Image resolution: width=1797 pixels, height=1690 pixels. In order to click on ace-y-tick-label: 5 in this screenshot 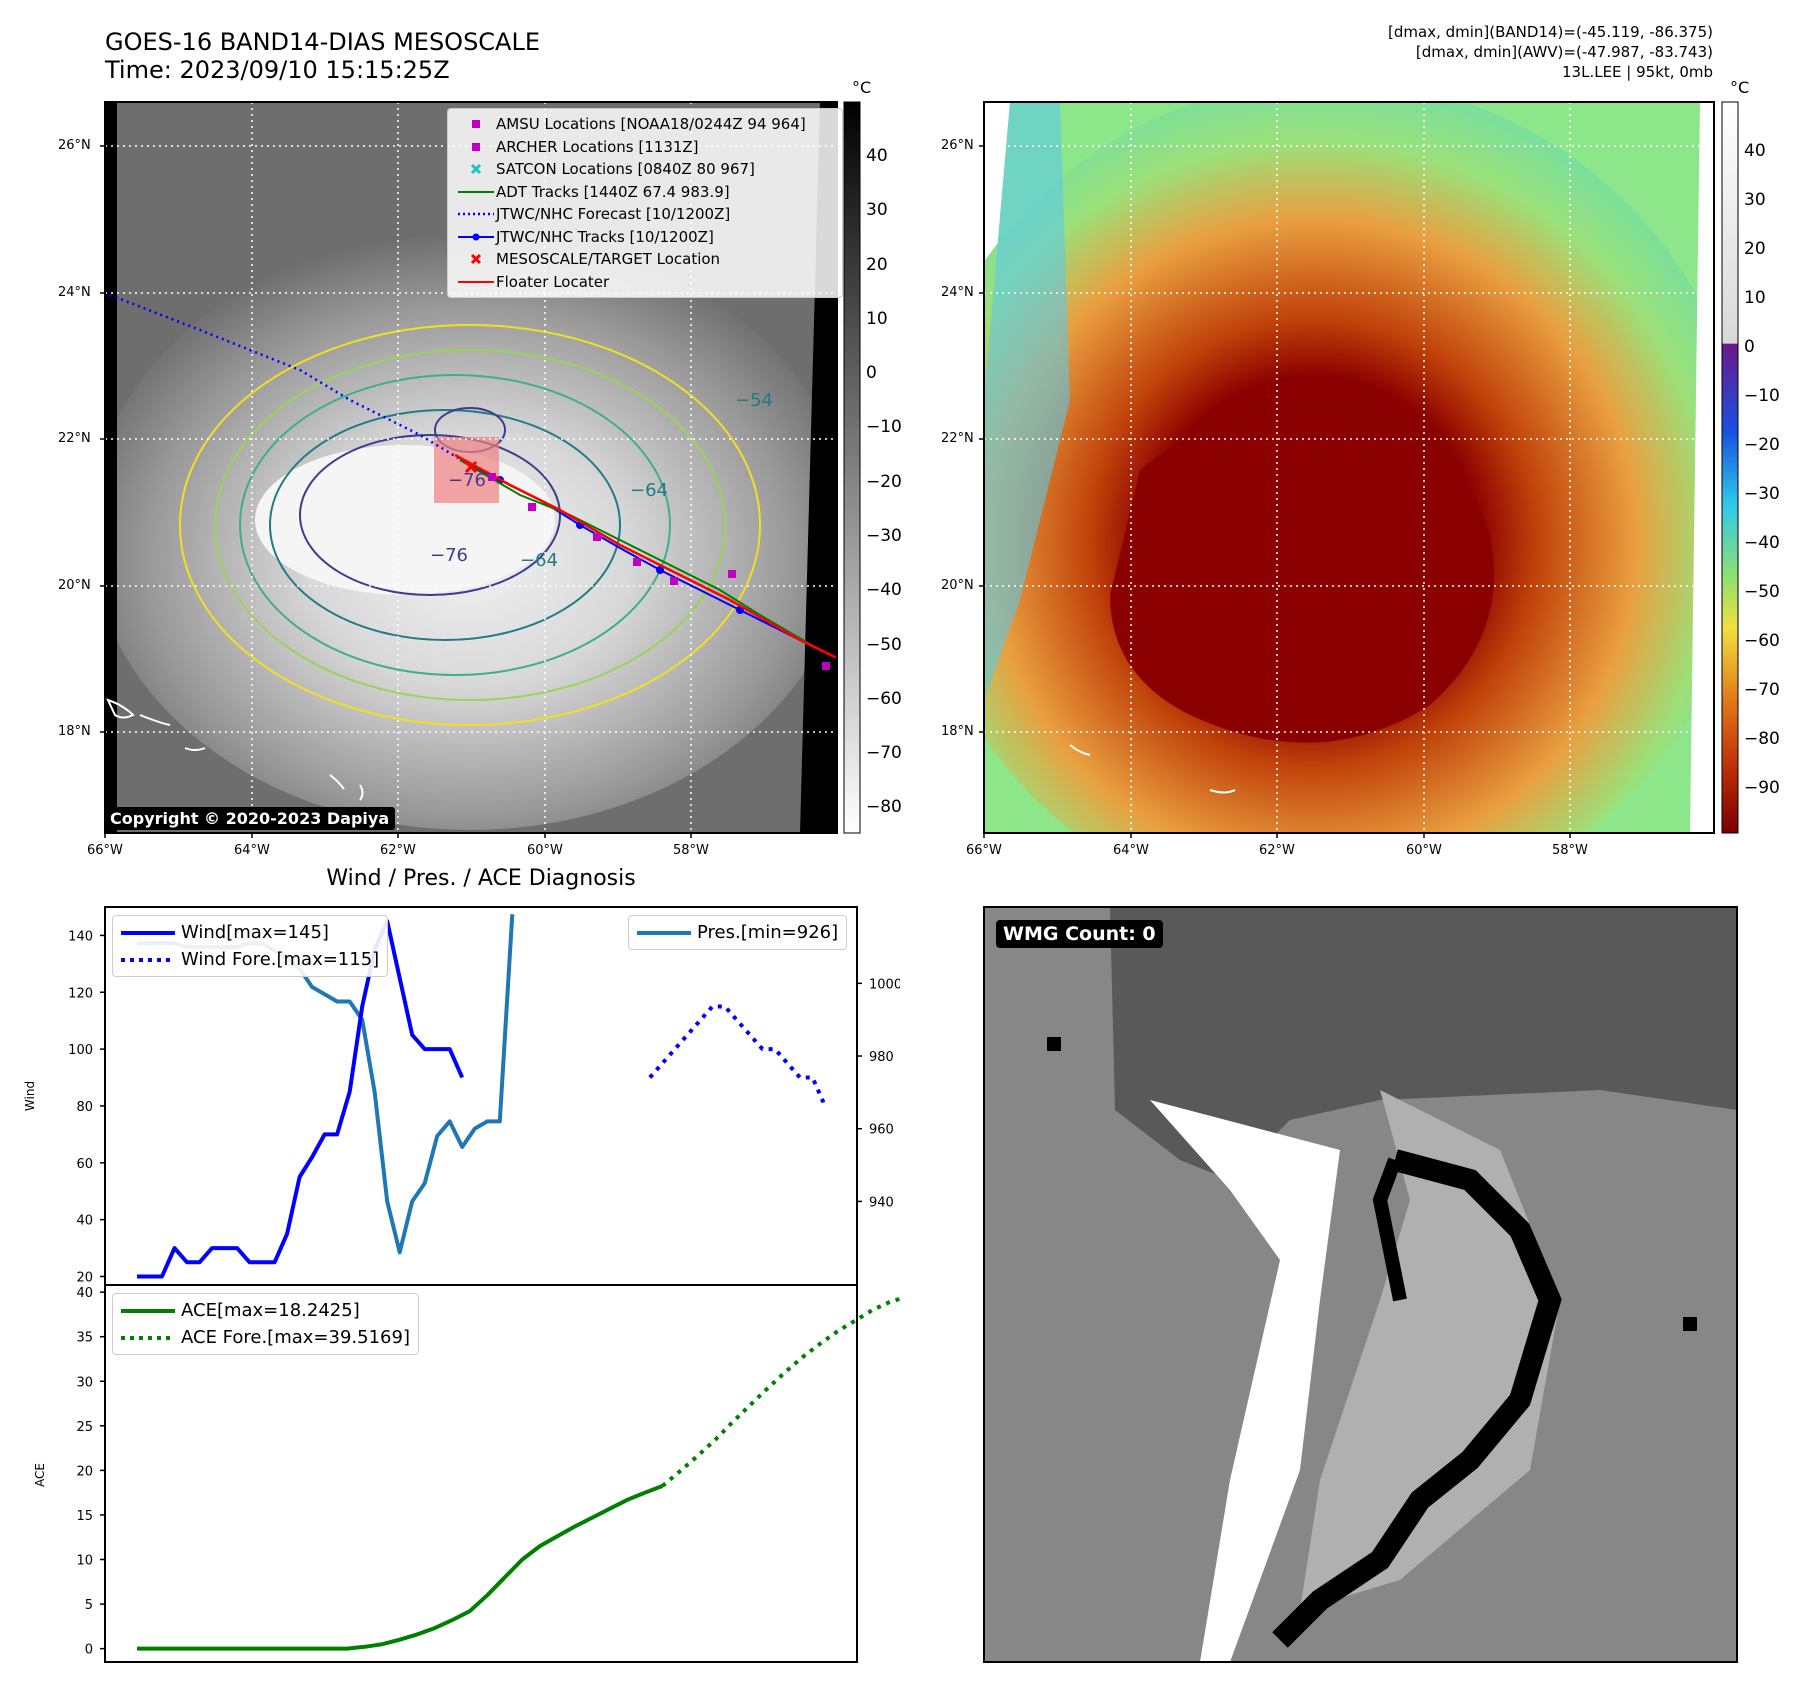, I will do `click(89, 1605)`.